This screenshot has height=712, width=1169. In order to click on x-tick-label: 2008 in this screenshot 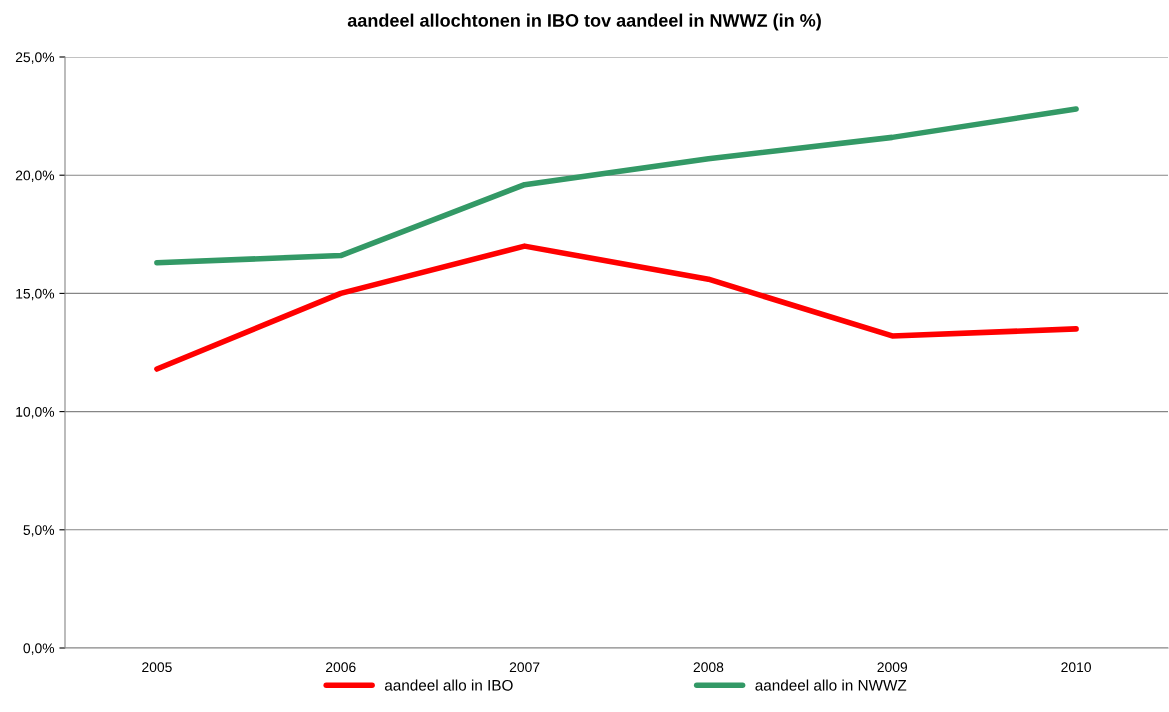, I will do `click(708, 667)`.